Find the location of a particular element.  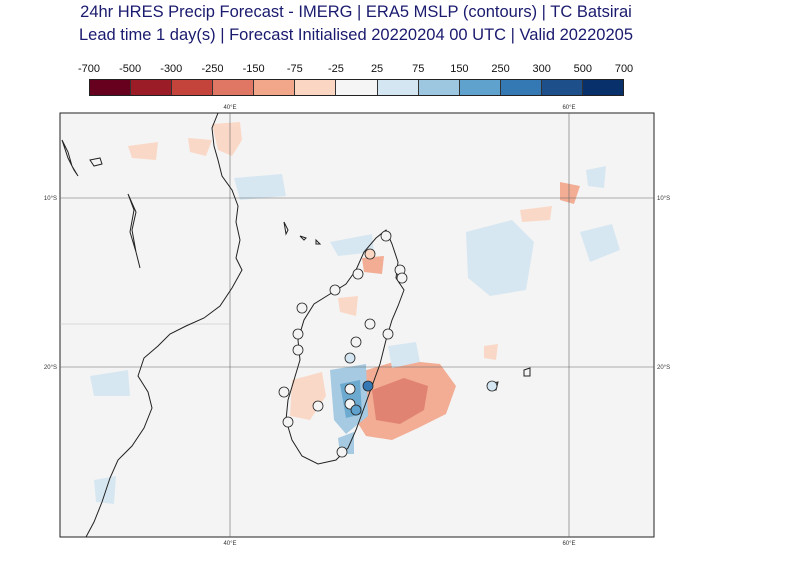

lat-label-right-20S: 20°S is located at coordinates (663, 368).